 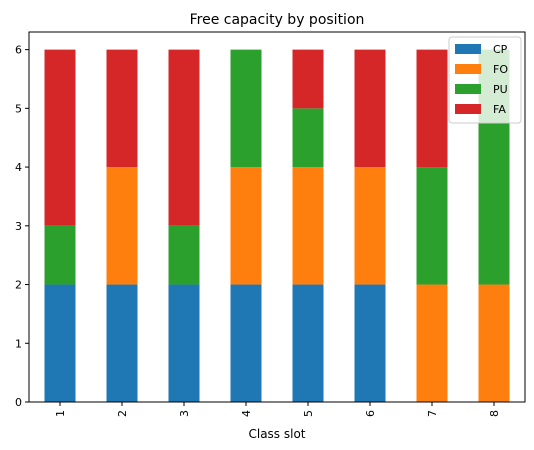 I want to click on legend-swatch-fa, so click(x=468, y=109).